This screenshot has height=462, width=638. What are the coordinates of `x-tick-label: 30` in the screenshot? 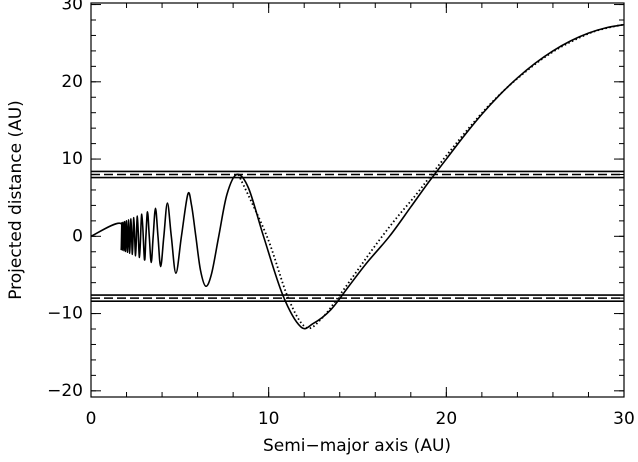 It's located at (624, 419).